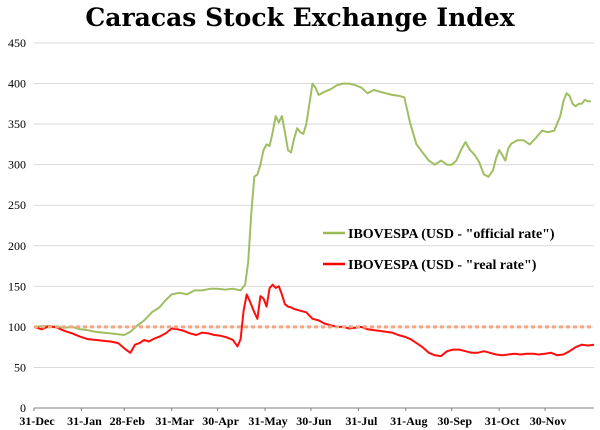 The image size is (600, 430). I want to click on x-tick-label: 30-Jun, so click(314, 421).